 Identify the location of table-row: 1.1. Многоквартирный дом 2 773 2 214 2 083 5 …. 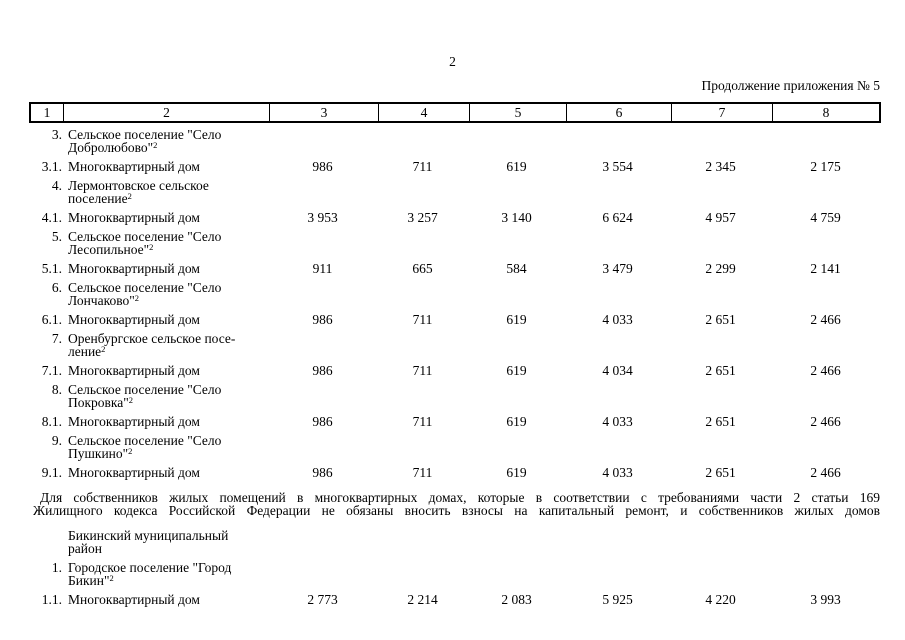
(467, 599).